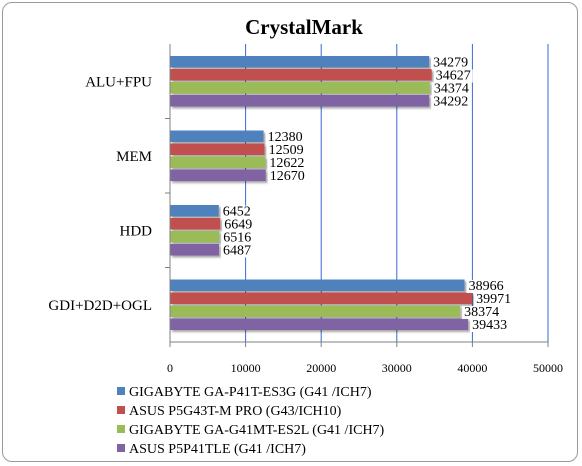 This screenshot has width=582, height=466. I want to click on data-label-mem-series-2: 12509, so click(286, 150).